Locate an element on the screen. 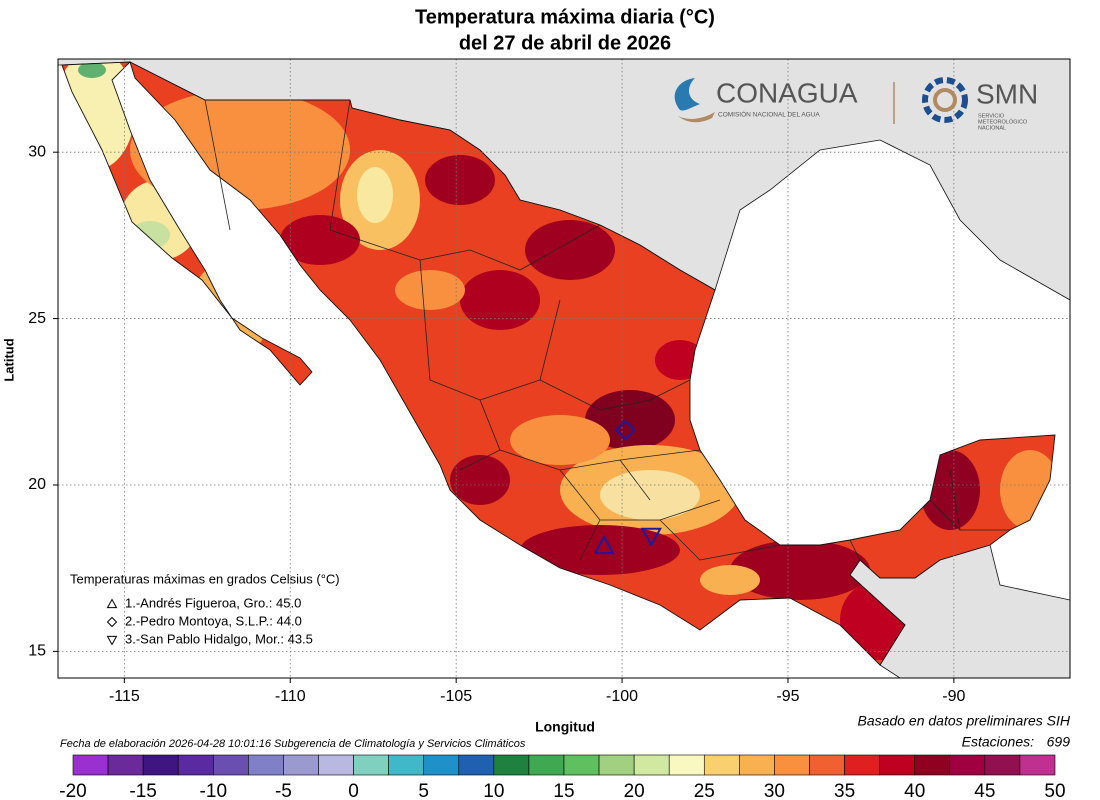 This screenshot has width=1100, height=800. y-tick-label: 15 is located at coordinates (37, 651).